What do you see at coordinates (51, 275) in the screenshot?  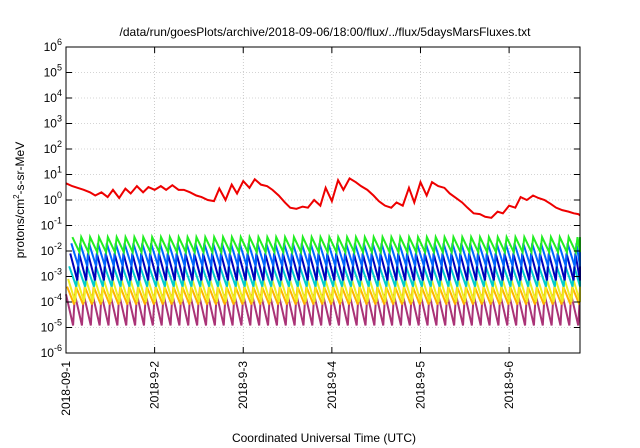 I see `y-tick-label: 10⁻³` at bounding box center [51, 275].